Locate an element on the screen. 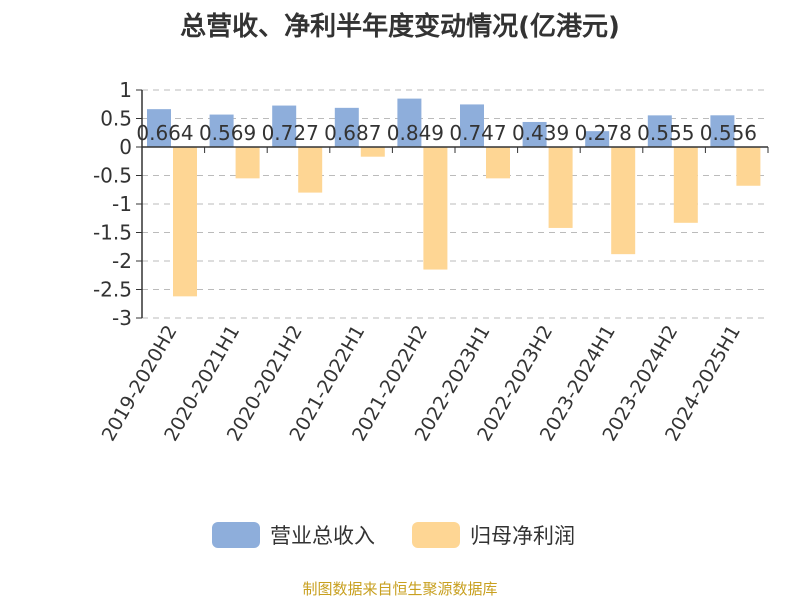  revenue-data-label: 0.727 is located at coordinates (290, 133).